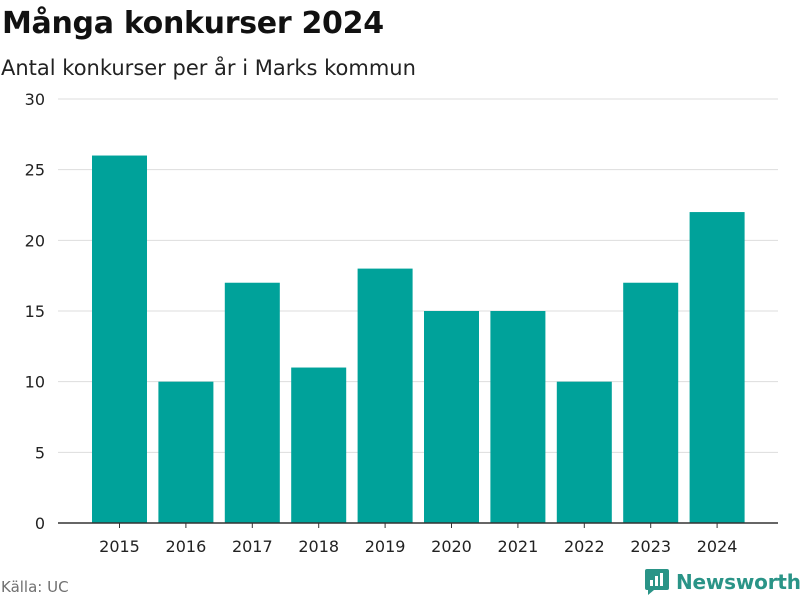 This screenshot has width=800, height=600. What do you see at coordinates (584, 452) in the screenshot?
I see `bar-2022` at bounding box center [584, 452].